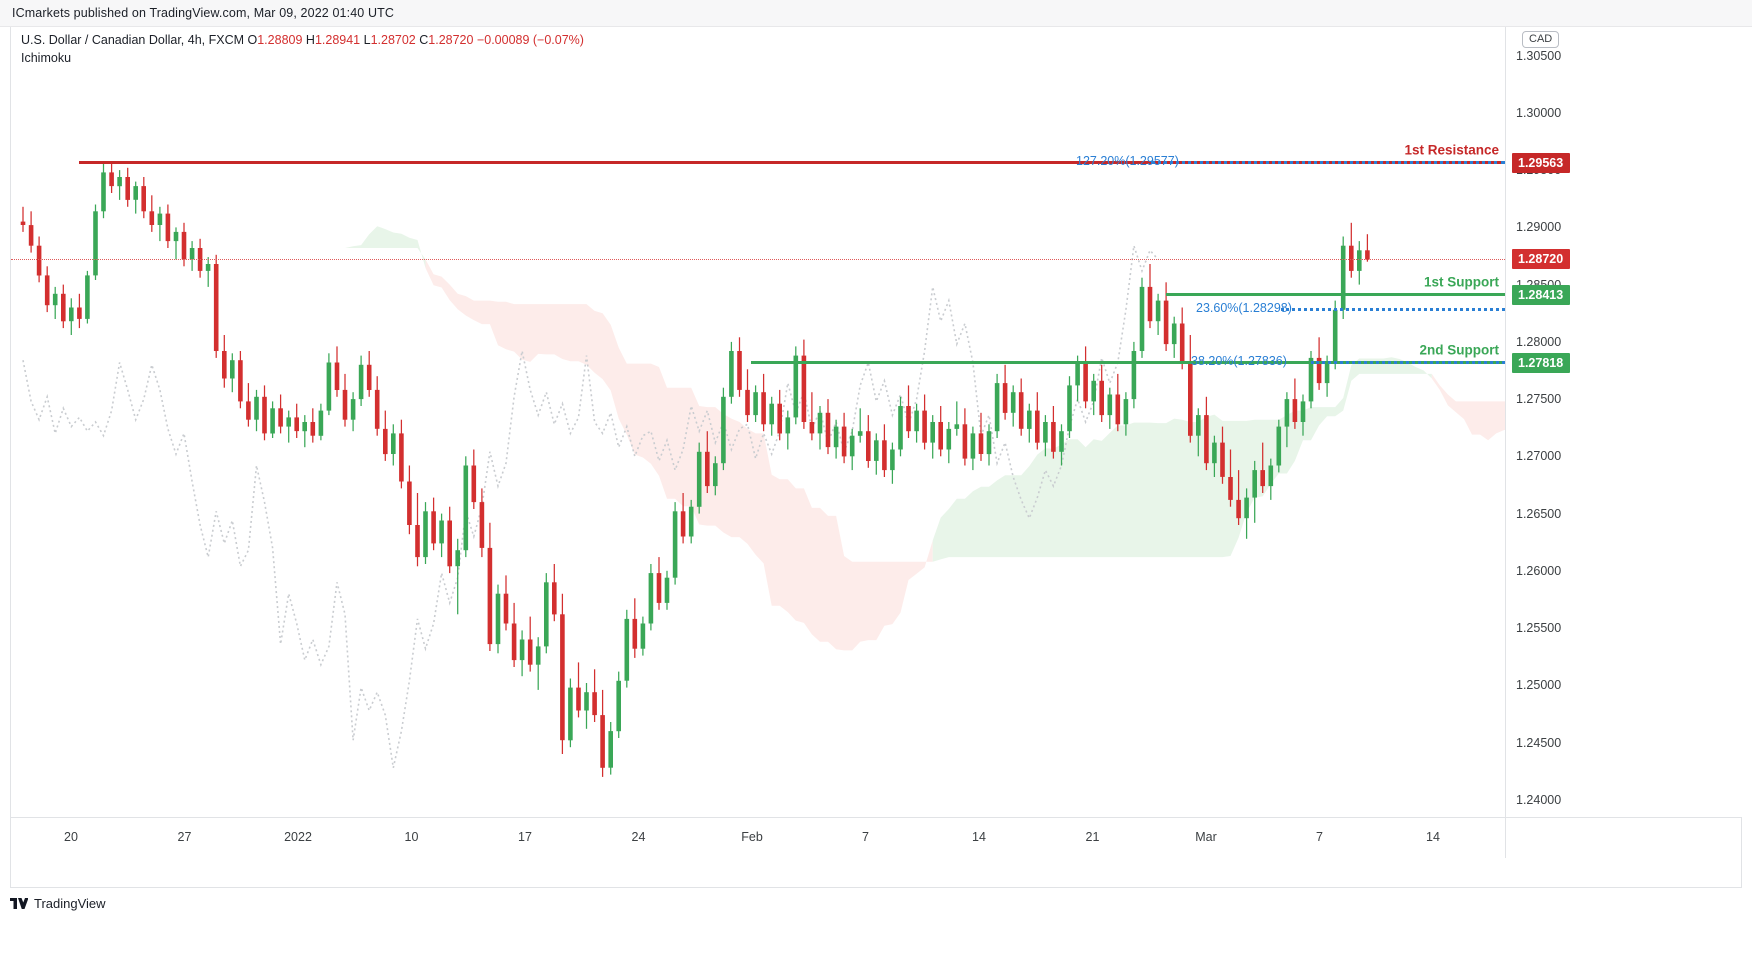  What do you see at coordinates (70, 903) in the screenshot?
I see `footer-brand: TradingView` at bounding box center [70, 903].